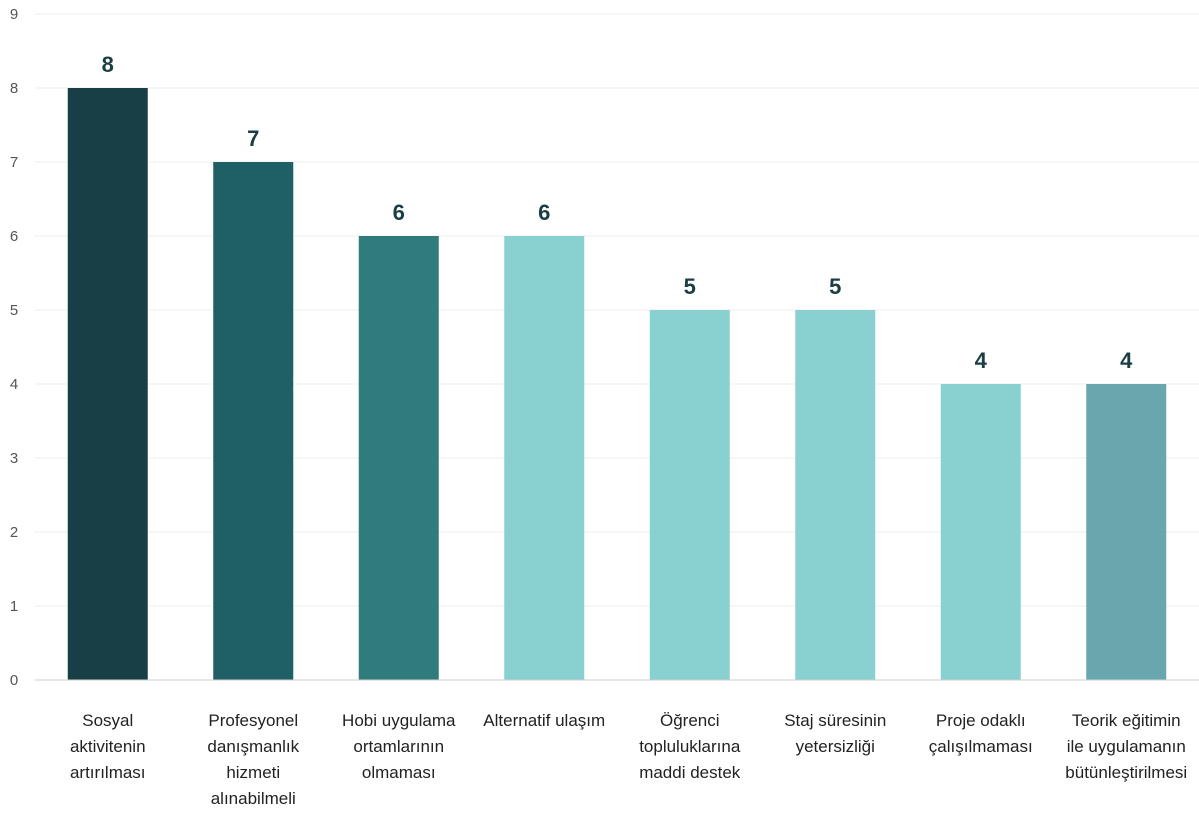 The image size is (1199, 840). What do you see at coordinates (108, 64) in the screenshot?
I see `data-label: 8` at bounding box center [108, 64].